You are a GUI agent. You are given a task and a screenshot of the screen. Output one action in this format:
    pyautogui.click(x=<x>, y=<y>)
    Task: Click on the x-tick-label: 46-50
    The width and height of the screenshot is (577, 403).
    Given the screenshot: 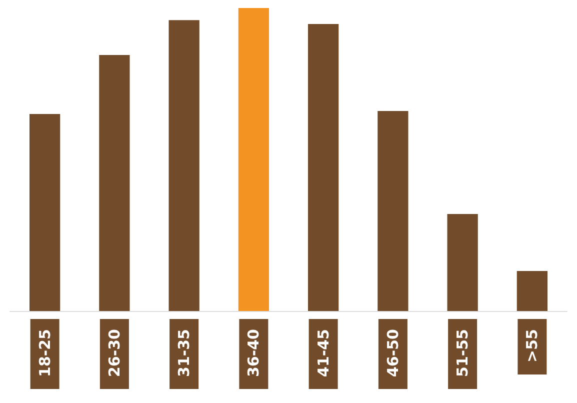 What is the action you would take?
    pyautogui.click(x=393, y=353)
    